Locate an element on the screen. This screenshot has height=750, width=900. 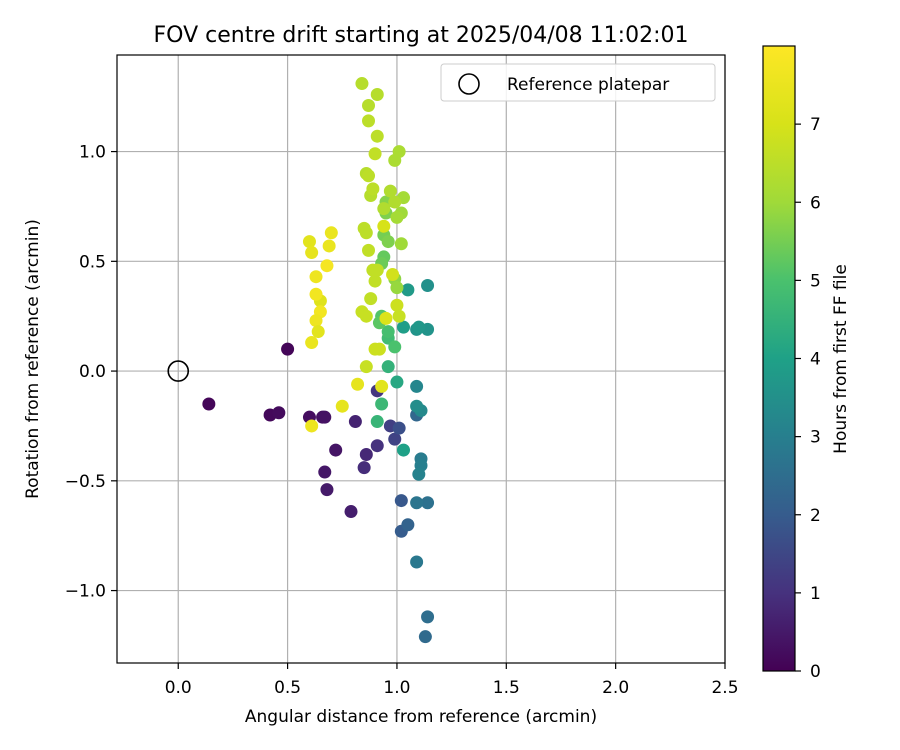
colorbar-tick-label: 1 is located at coordinates (815, 594).